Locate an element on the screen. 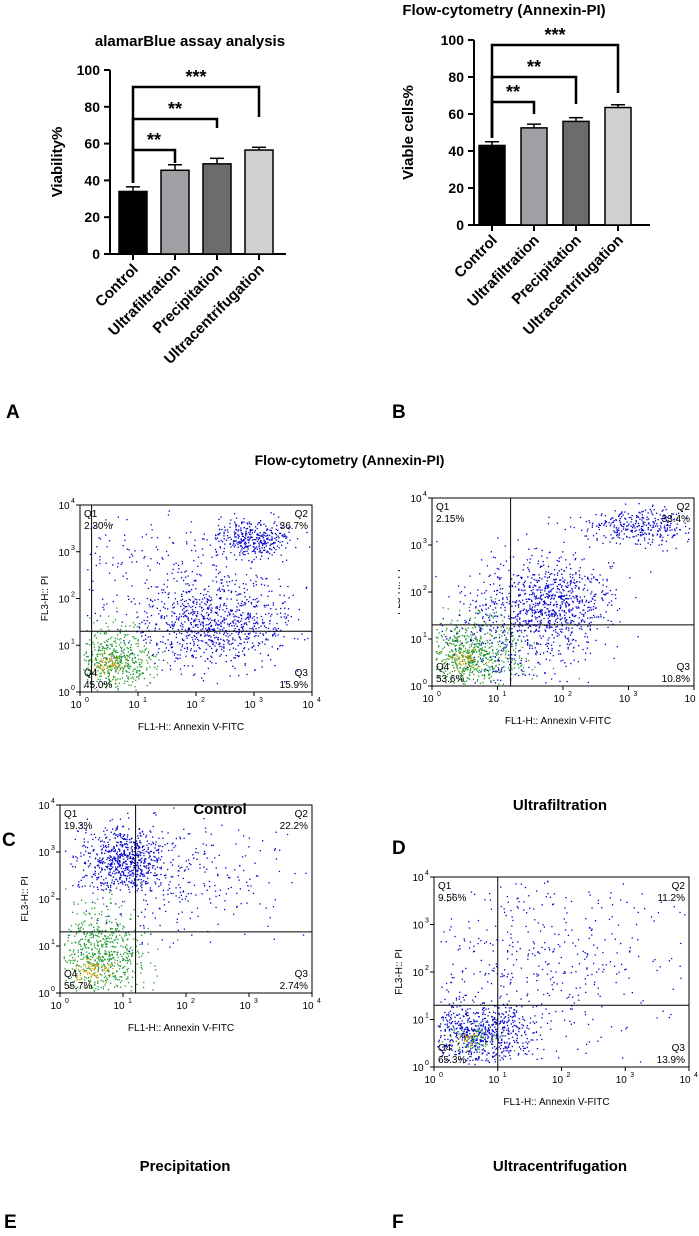 The height and width of the screenshot is (1236, 699). bar-control is located at coordinates (492, 185).